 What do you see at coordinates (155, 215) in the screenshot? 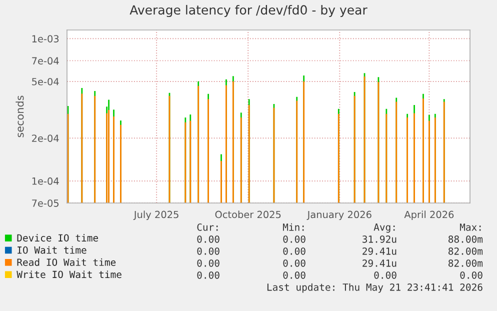
I see `x-tick-label: July 2025` at bounding box center [155, 215].